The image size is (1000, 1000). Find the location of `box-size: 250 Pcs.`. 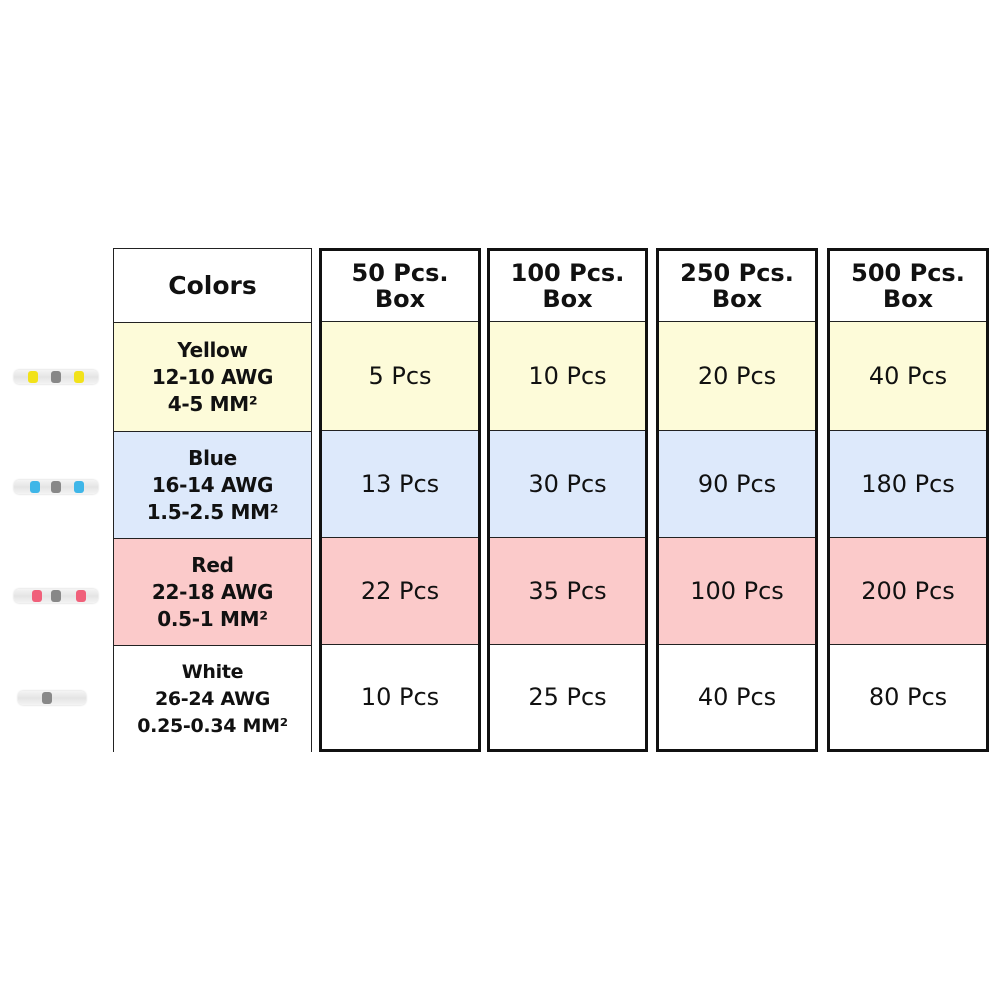

box-size: 250 Pcs. is located at coordinates (737, 273).